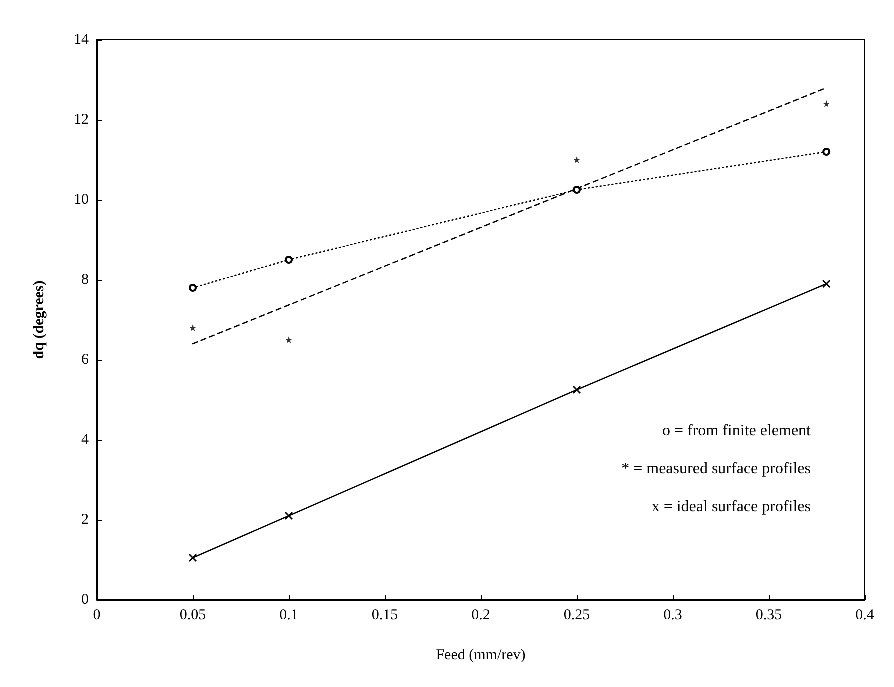 This screenshot has height=687, width=894. Describe the element at coordinates (86, 360) in the screenshot. I see `y-tick-label: 6` at that location.